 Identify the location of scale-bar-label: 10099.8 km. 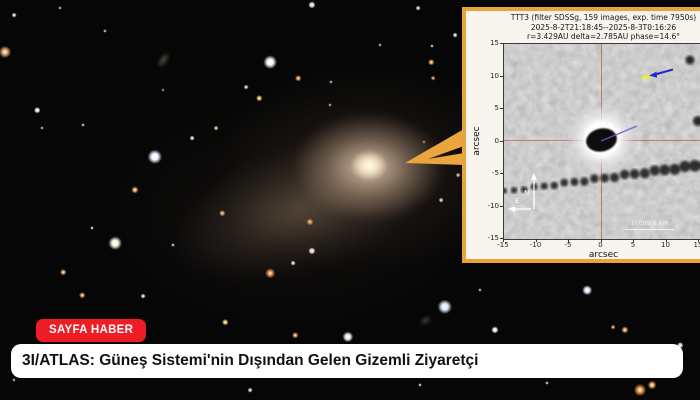
(650, 223).